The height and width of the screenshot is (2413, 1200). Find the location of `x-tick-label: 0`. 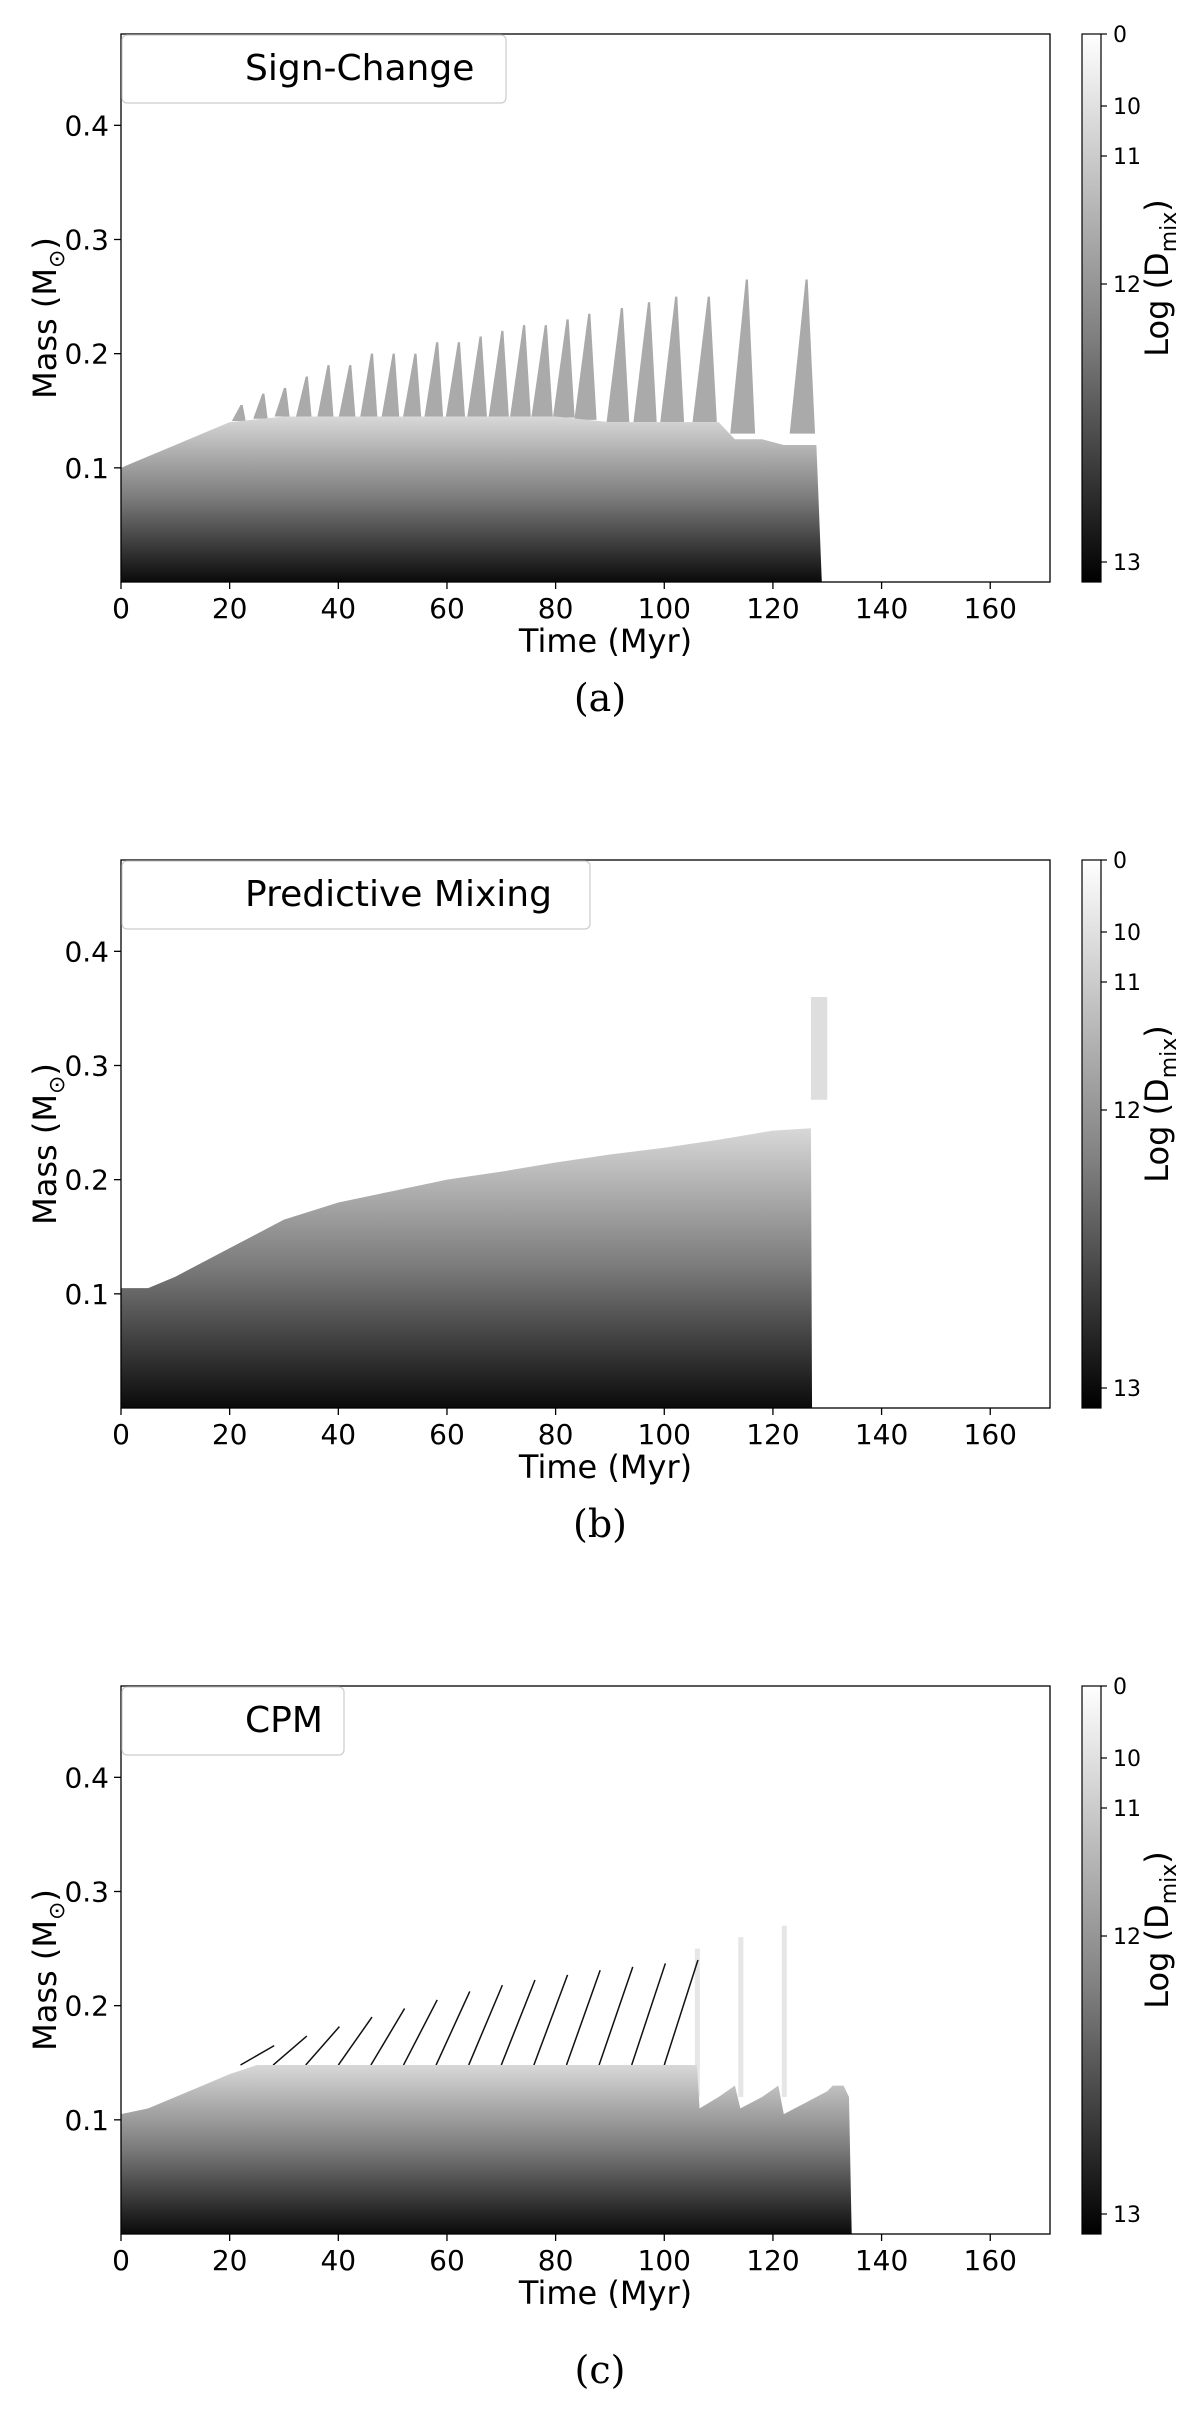

x-tick-label: 0 is located at coordinates (121, 608).